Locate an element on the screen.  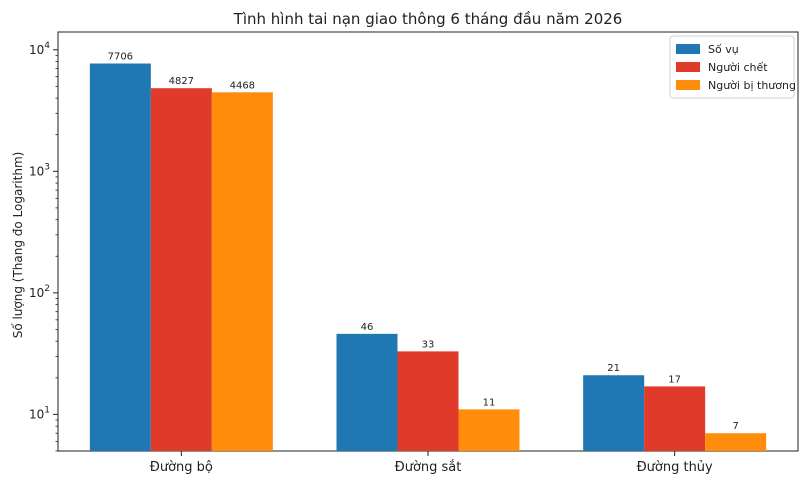
bar-value-label: 7 is located at coordinates (735, 426).